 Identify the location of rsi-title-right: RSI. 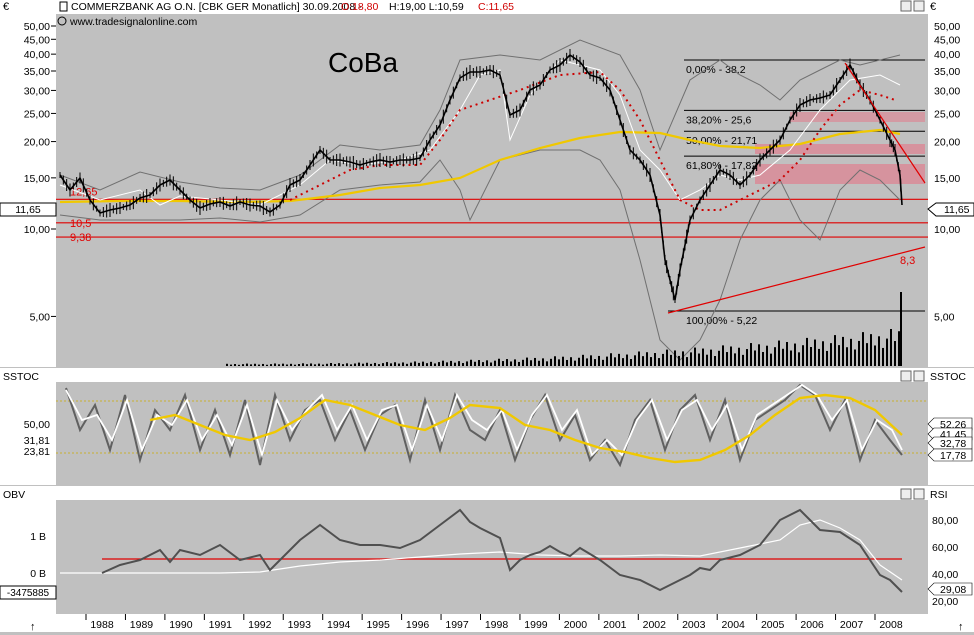
(939, 495).